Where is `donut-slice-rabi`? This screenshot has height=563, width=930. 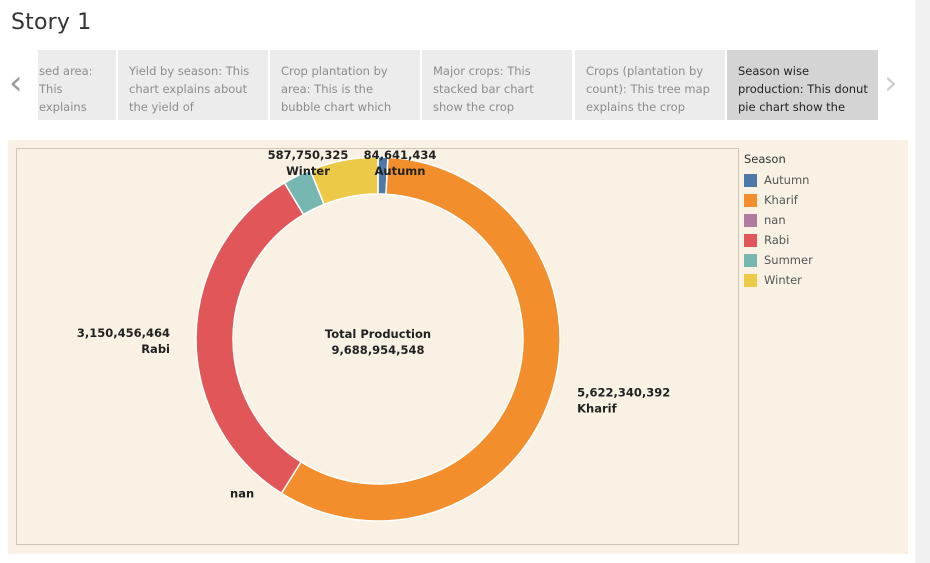 donut-slice-rabi is located at coordinates (250, 338).